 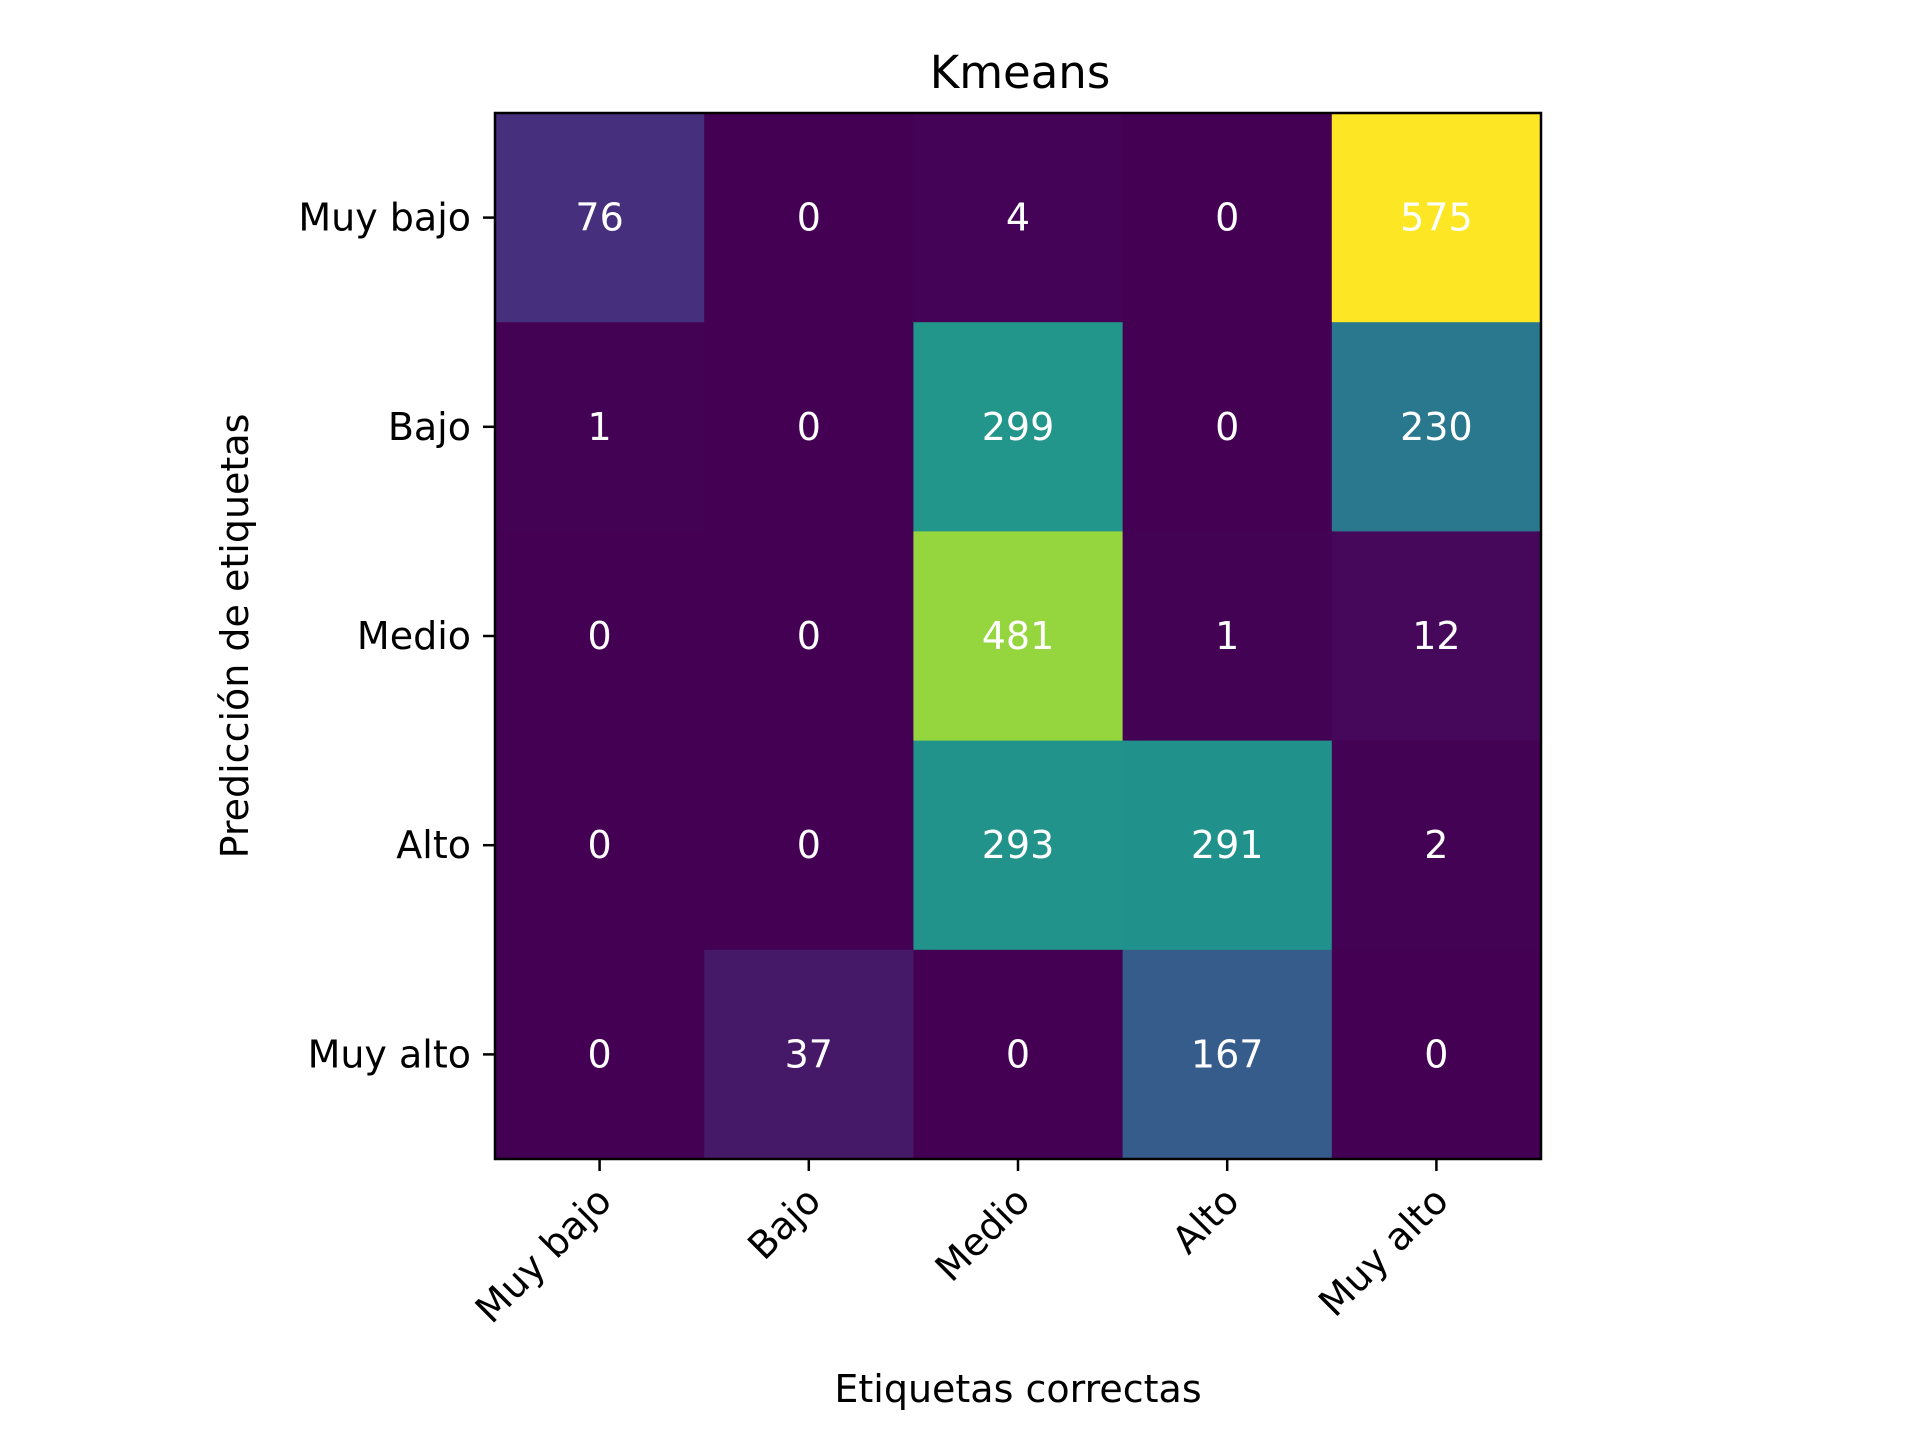 What do you see at coordinates (235, 636) in the screenshot?
I see `y-axis-label: Predicción de etiquetas` at bounding box center [235, 636].